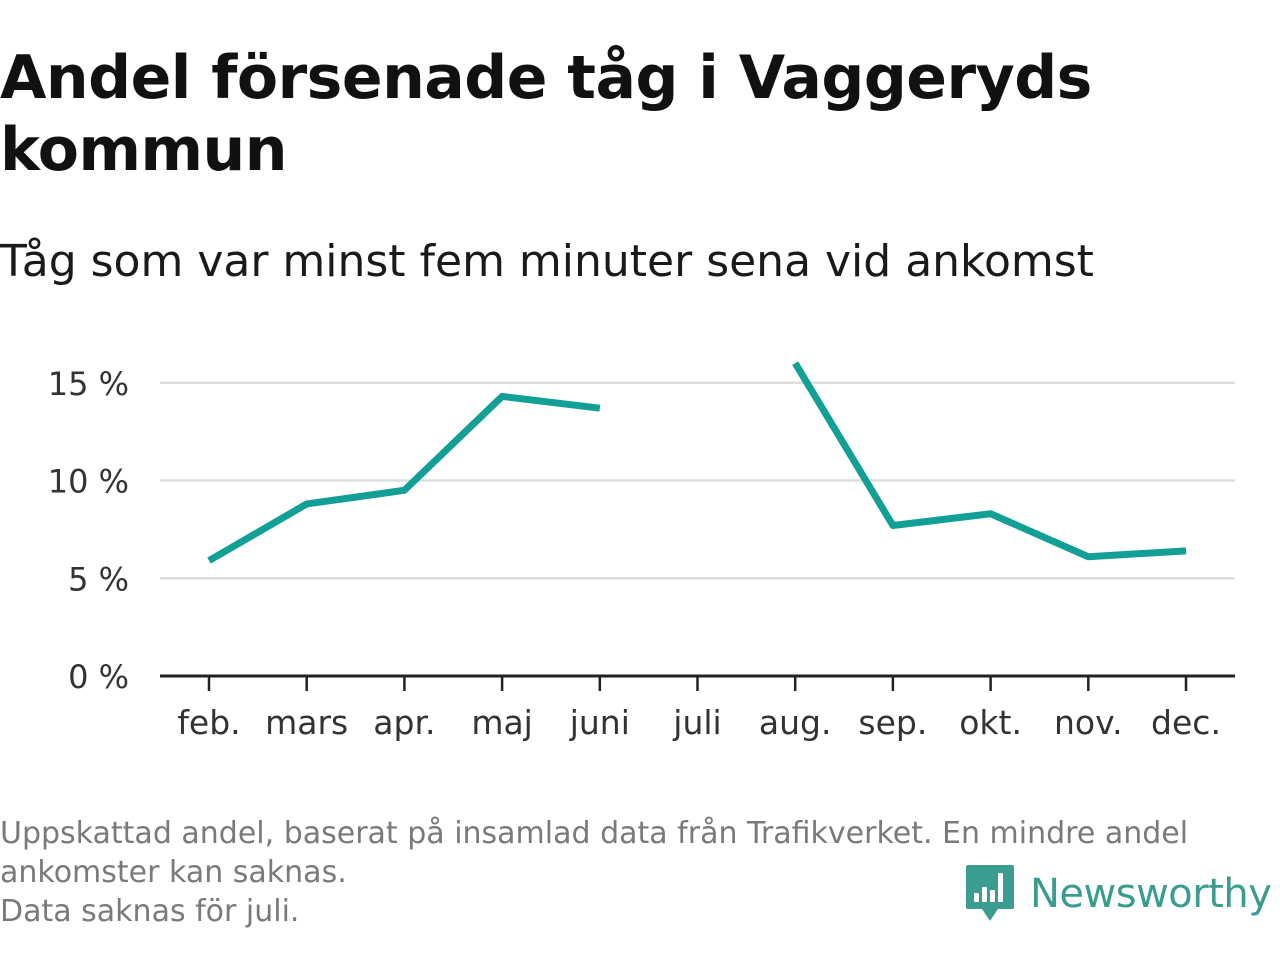 The width and height of the screenshot is (1280, 960). Describe the element at coordinates (98, 677) in the screenshot. I see `y-tick-label: 0 %` at that location.